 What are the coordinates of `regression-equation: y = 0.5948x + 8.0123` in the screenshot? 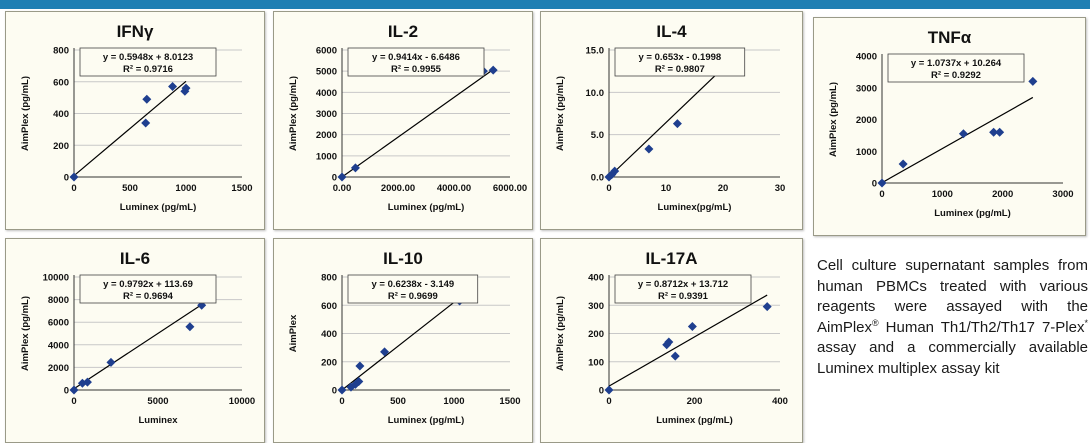 It's located at (148, 57).